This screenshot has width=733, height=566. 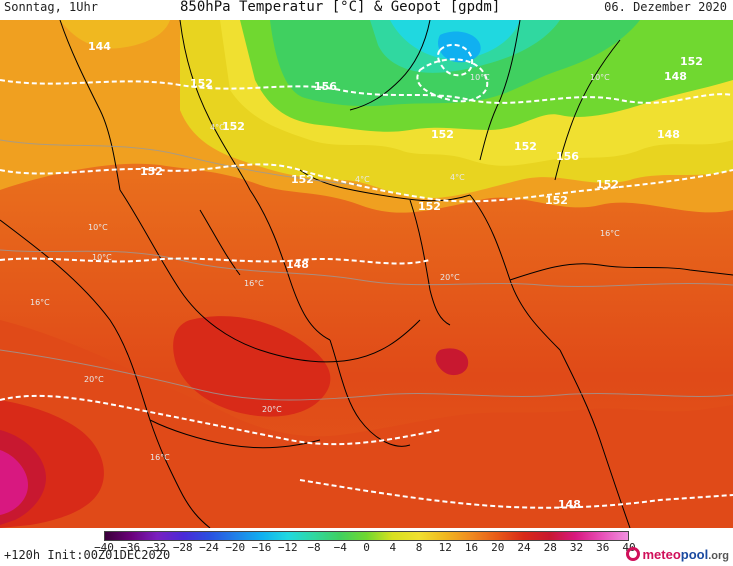 I want to click on colorbar-tick-label: −20, so click(x=235, y=547).